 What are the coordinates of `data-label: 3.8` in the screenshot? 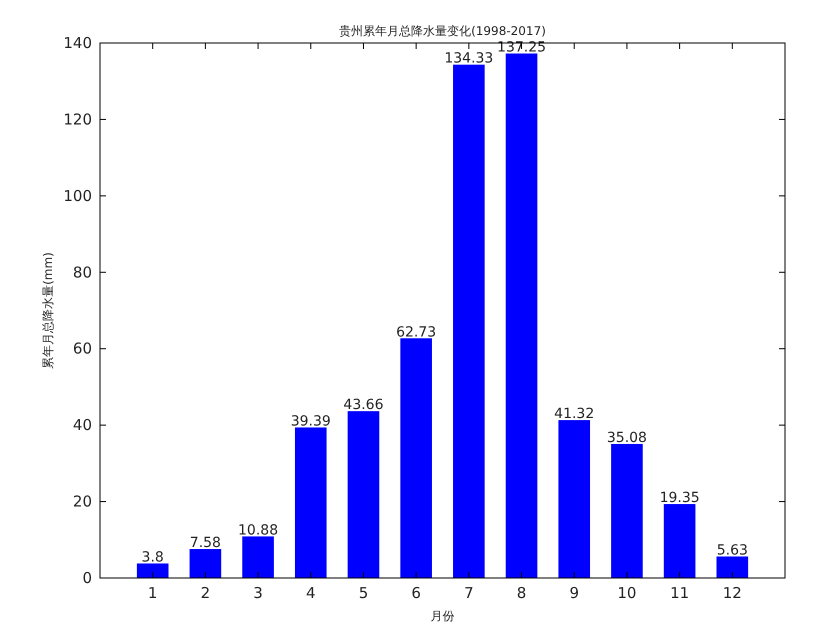 It's located at (153, 557).